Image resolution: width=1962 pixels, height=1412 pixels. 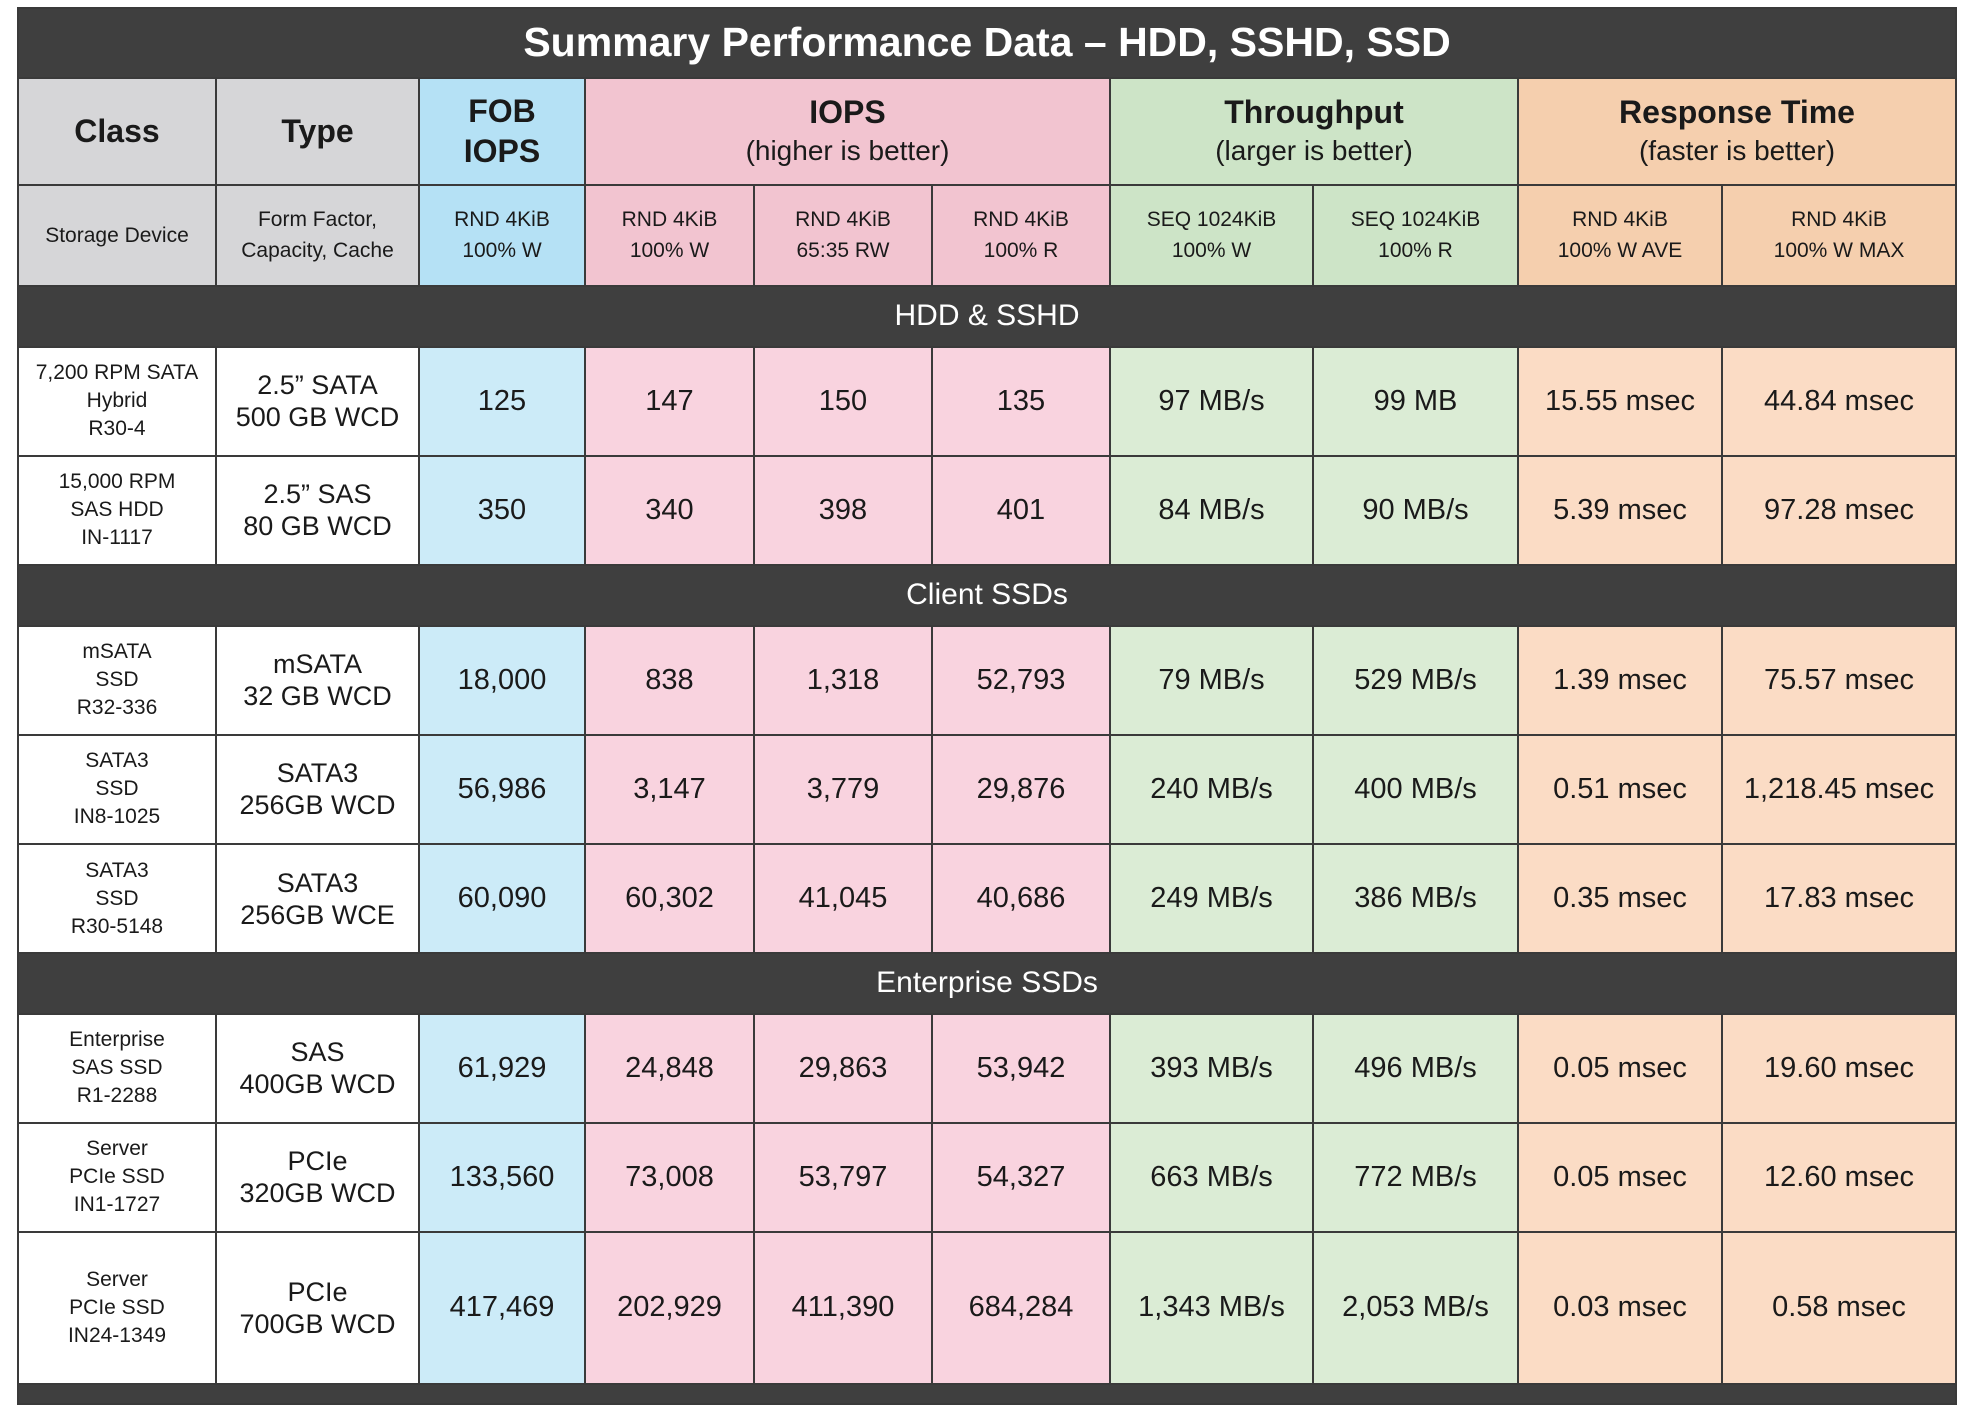 What do you see at coordinates (1620, 898) in the screenshot?
I see `response-avg-cell: 0.35 msec` at bounding box center [1620, 898].